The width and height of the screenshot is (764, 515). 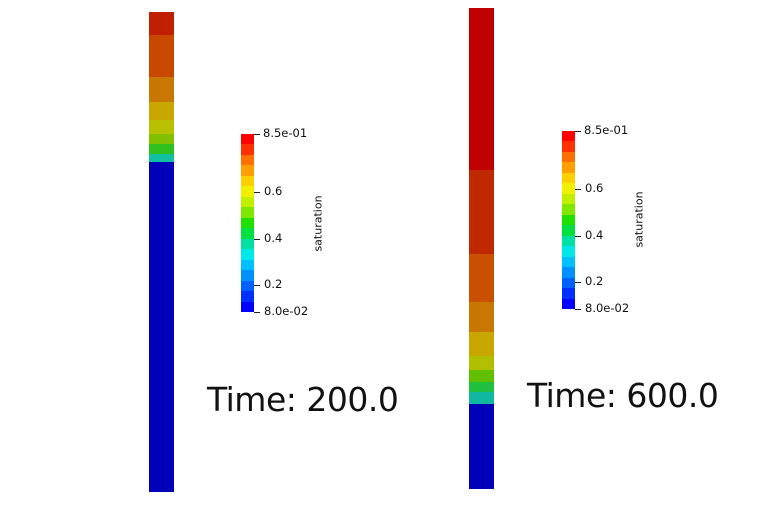 What do you see at coordinates (303, 399) in the screenshot?
I see `time-label: Time: 200.0` at bounding box center [303, 399].